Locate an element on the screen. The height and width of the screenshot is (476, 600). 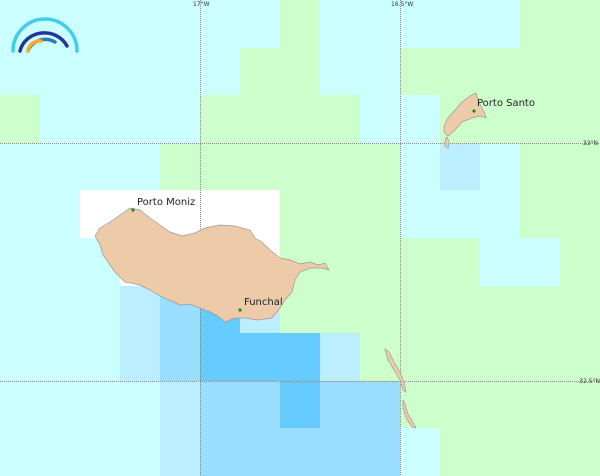
porto-santo-marker is located at coordinates (474, 111).